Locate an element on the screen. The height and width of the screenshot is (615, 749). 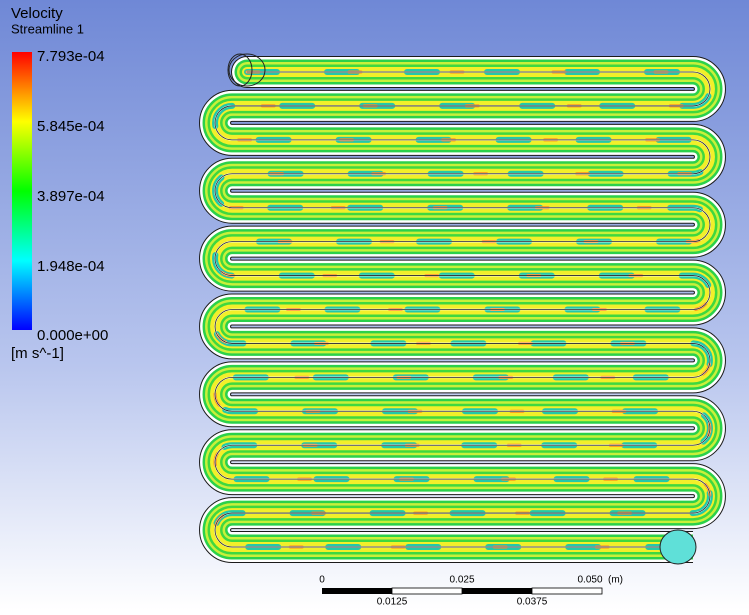
scale-label: 0.025 is located at coordinates (461, 580).